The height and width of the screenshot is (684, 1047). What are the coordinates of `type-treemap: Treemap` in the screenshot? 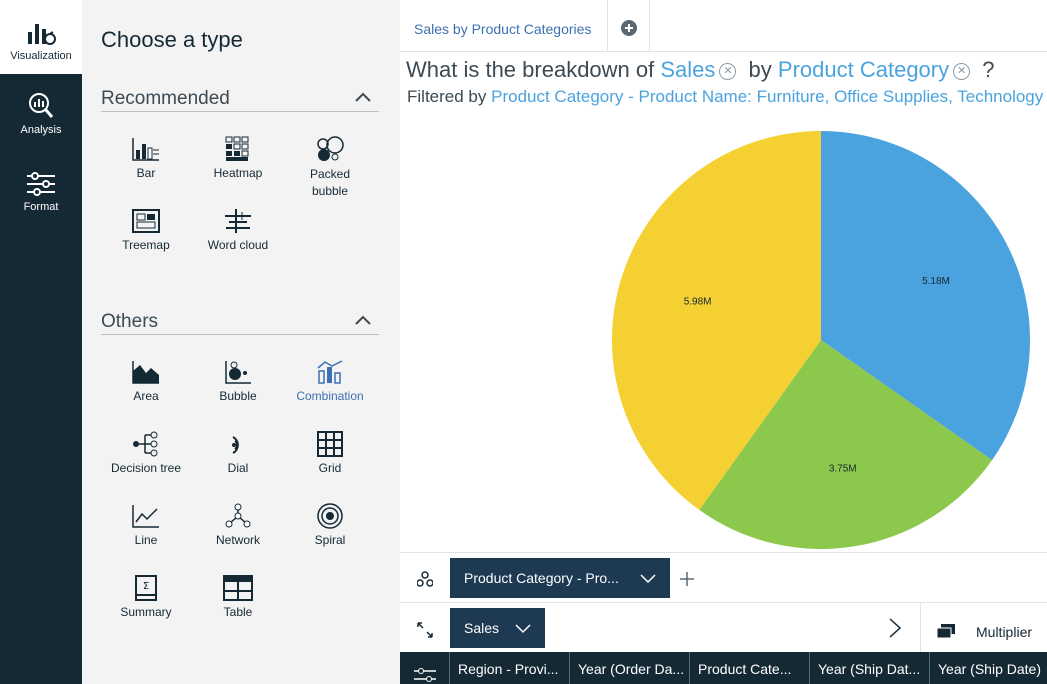 It's located at (146, 230).